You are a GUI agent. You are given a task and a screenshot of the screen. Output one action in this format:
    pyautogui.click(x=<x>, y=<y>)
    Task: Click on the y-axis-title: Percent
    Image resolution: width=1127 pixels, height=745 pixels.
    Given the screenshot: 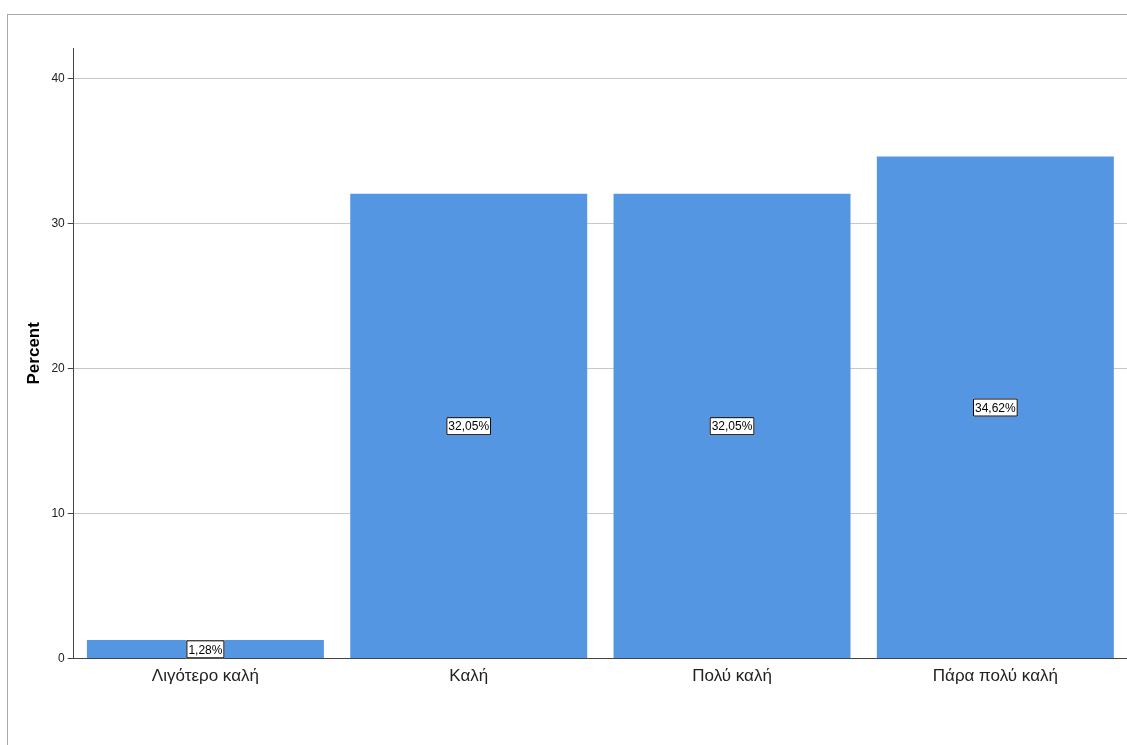 What is the action you would take?
    pyautogui.click(x=33, y=353)
    